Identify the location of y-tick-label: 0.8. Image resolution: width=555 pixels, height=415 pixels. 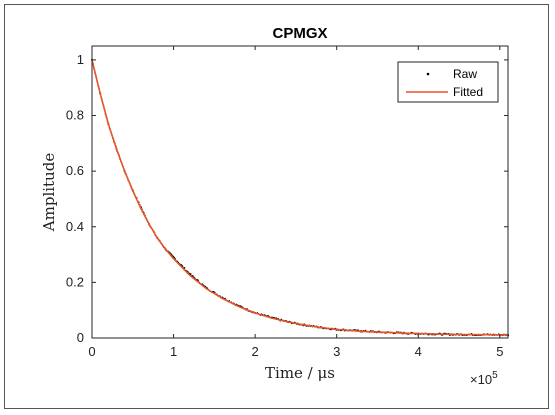
(75, 115).